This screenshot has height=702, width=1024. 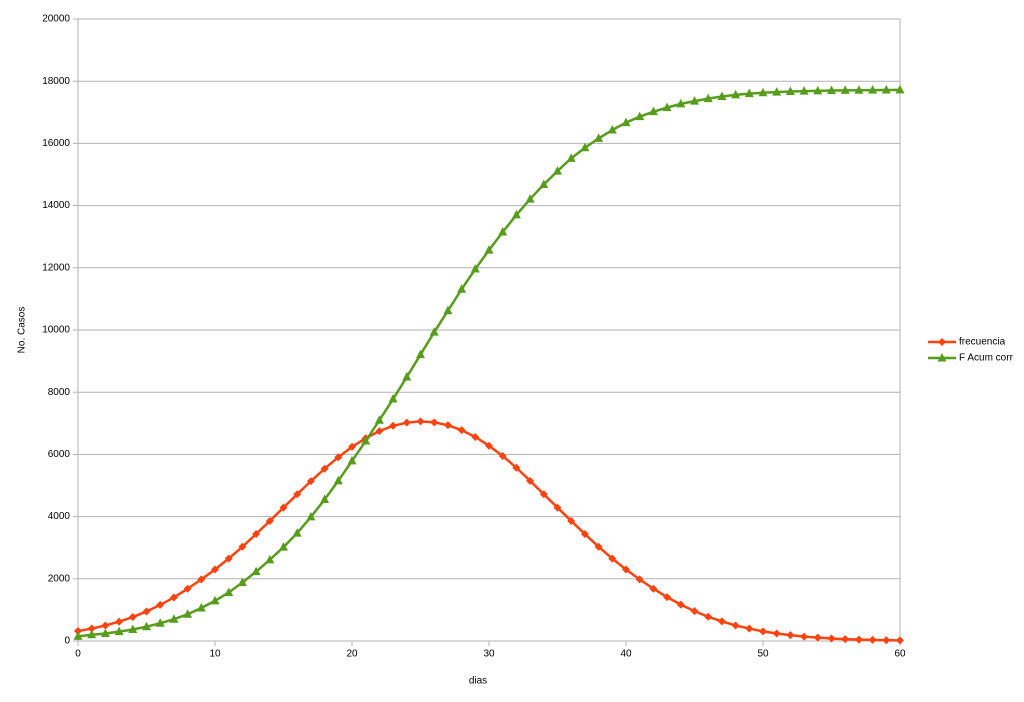 I want to click on y-tick-label: 10000, so click(x=56, y=330).